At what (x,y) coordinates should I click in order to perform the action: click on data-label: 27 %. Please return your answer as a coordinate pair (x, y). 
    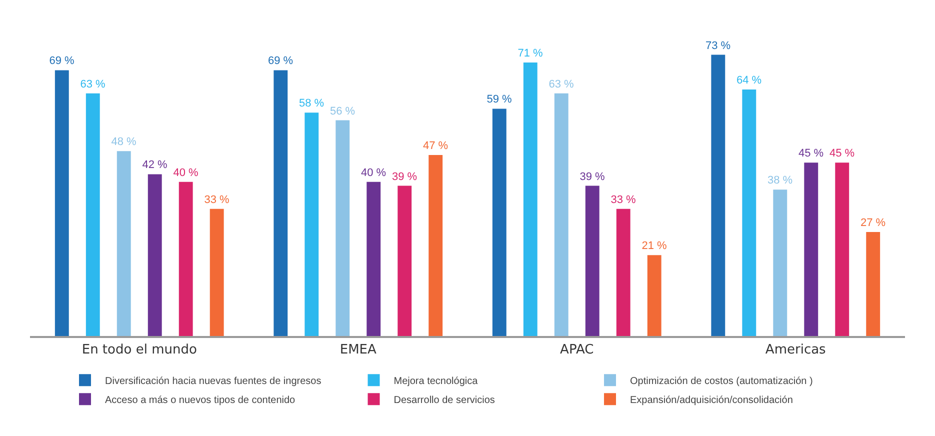
    Looking at the image, I should click on (873, 222).